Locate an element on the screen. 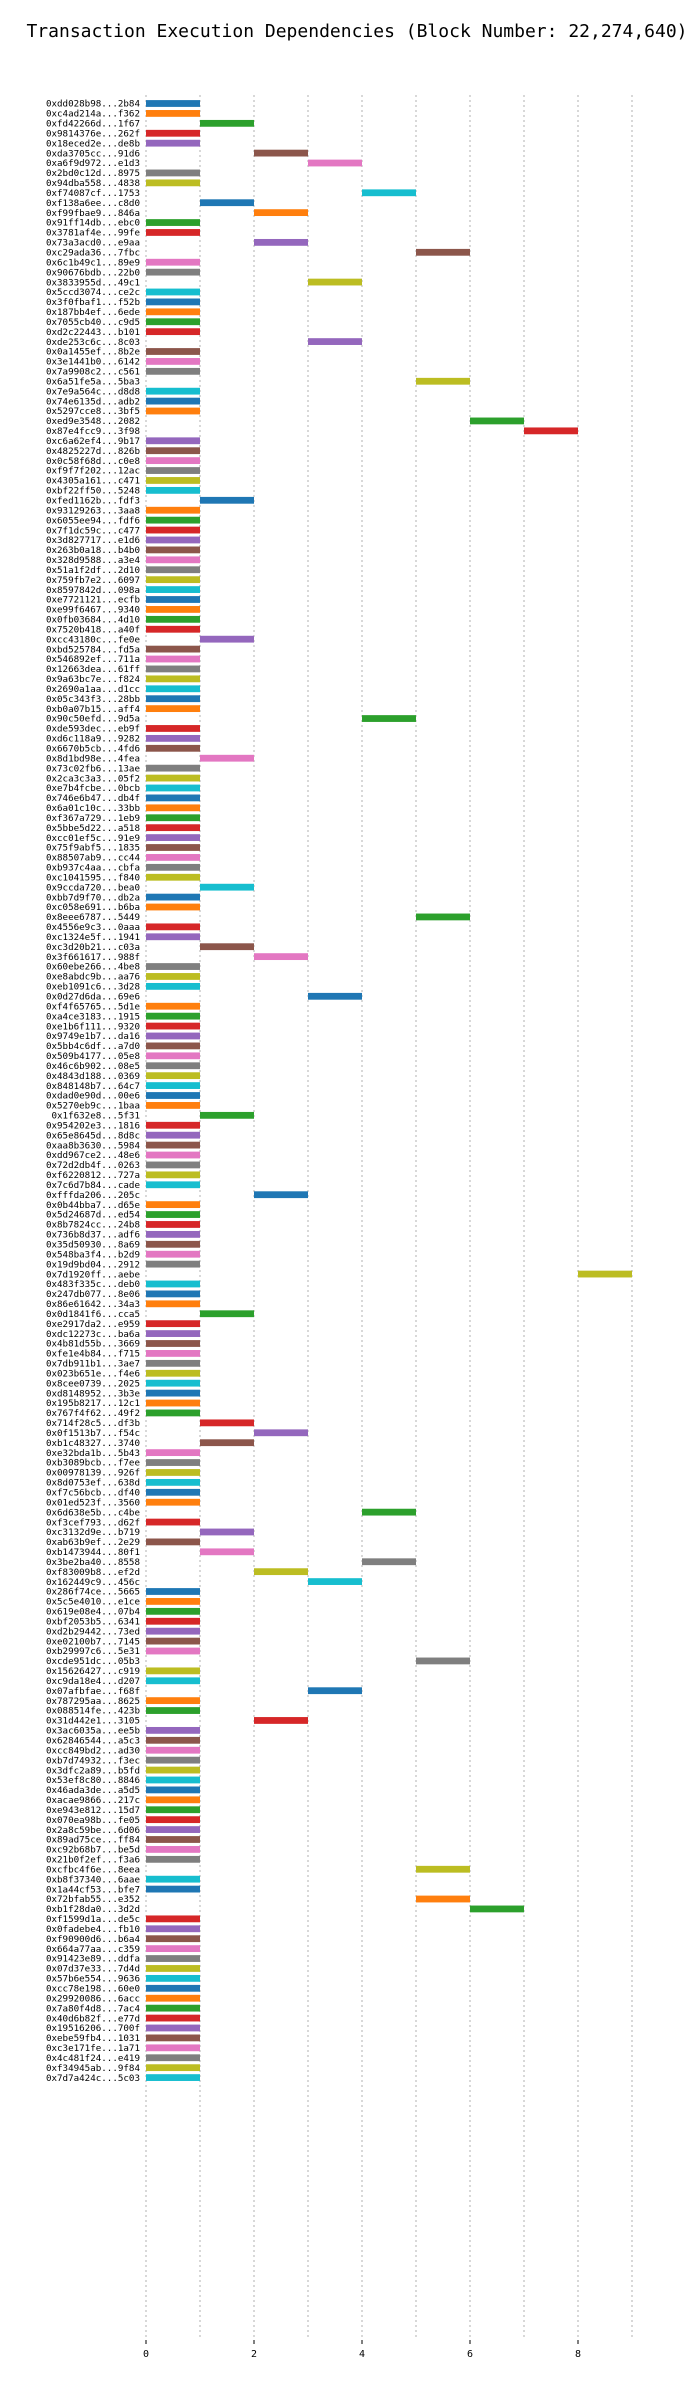 The height and width of the screenshot is (2400, 700). tx-label: 0x91423e89...ddfa is located at coordinates (93, 1959).